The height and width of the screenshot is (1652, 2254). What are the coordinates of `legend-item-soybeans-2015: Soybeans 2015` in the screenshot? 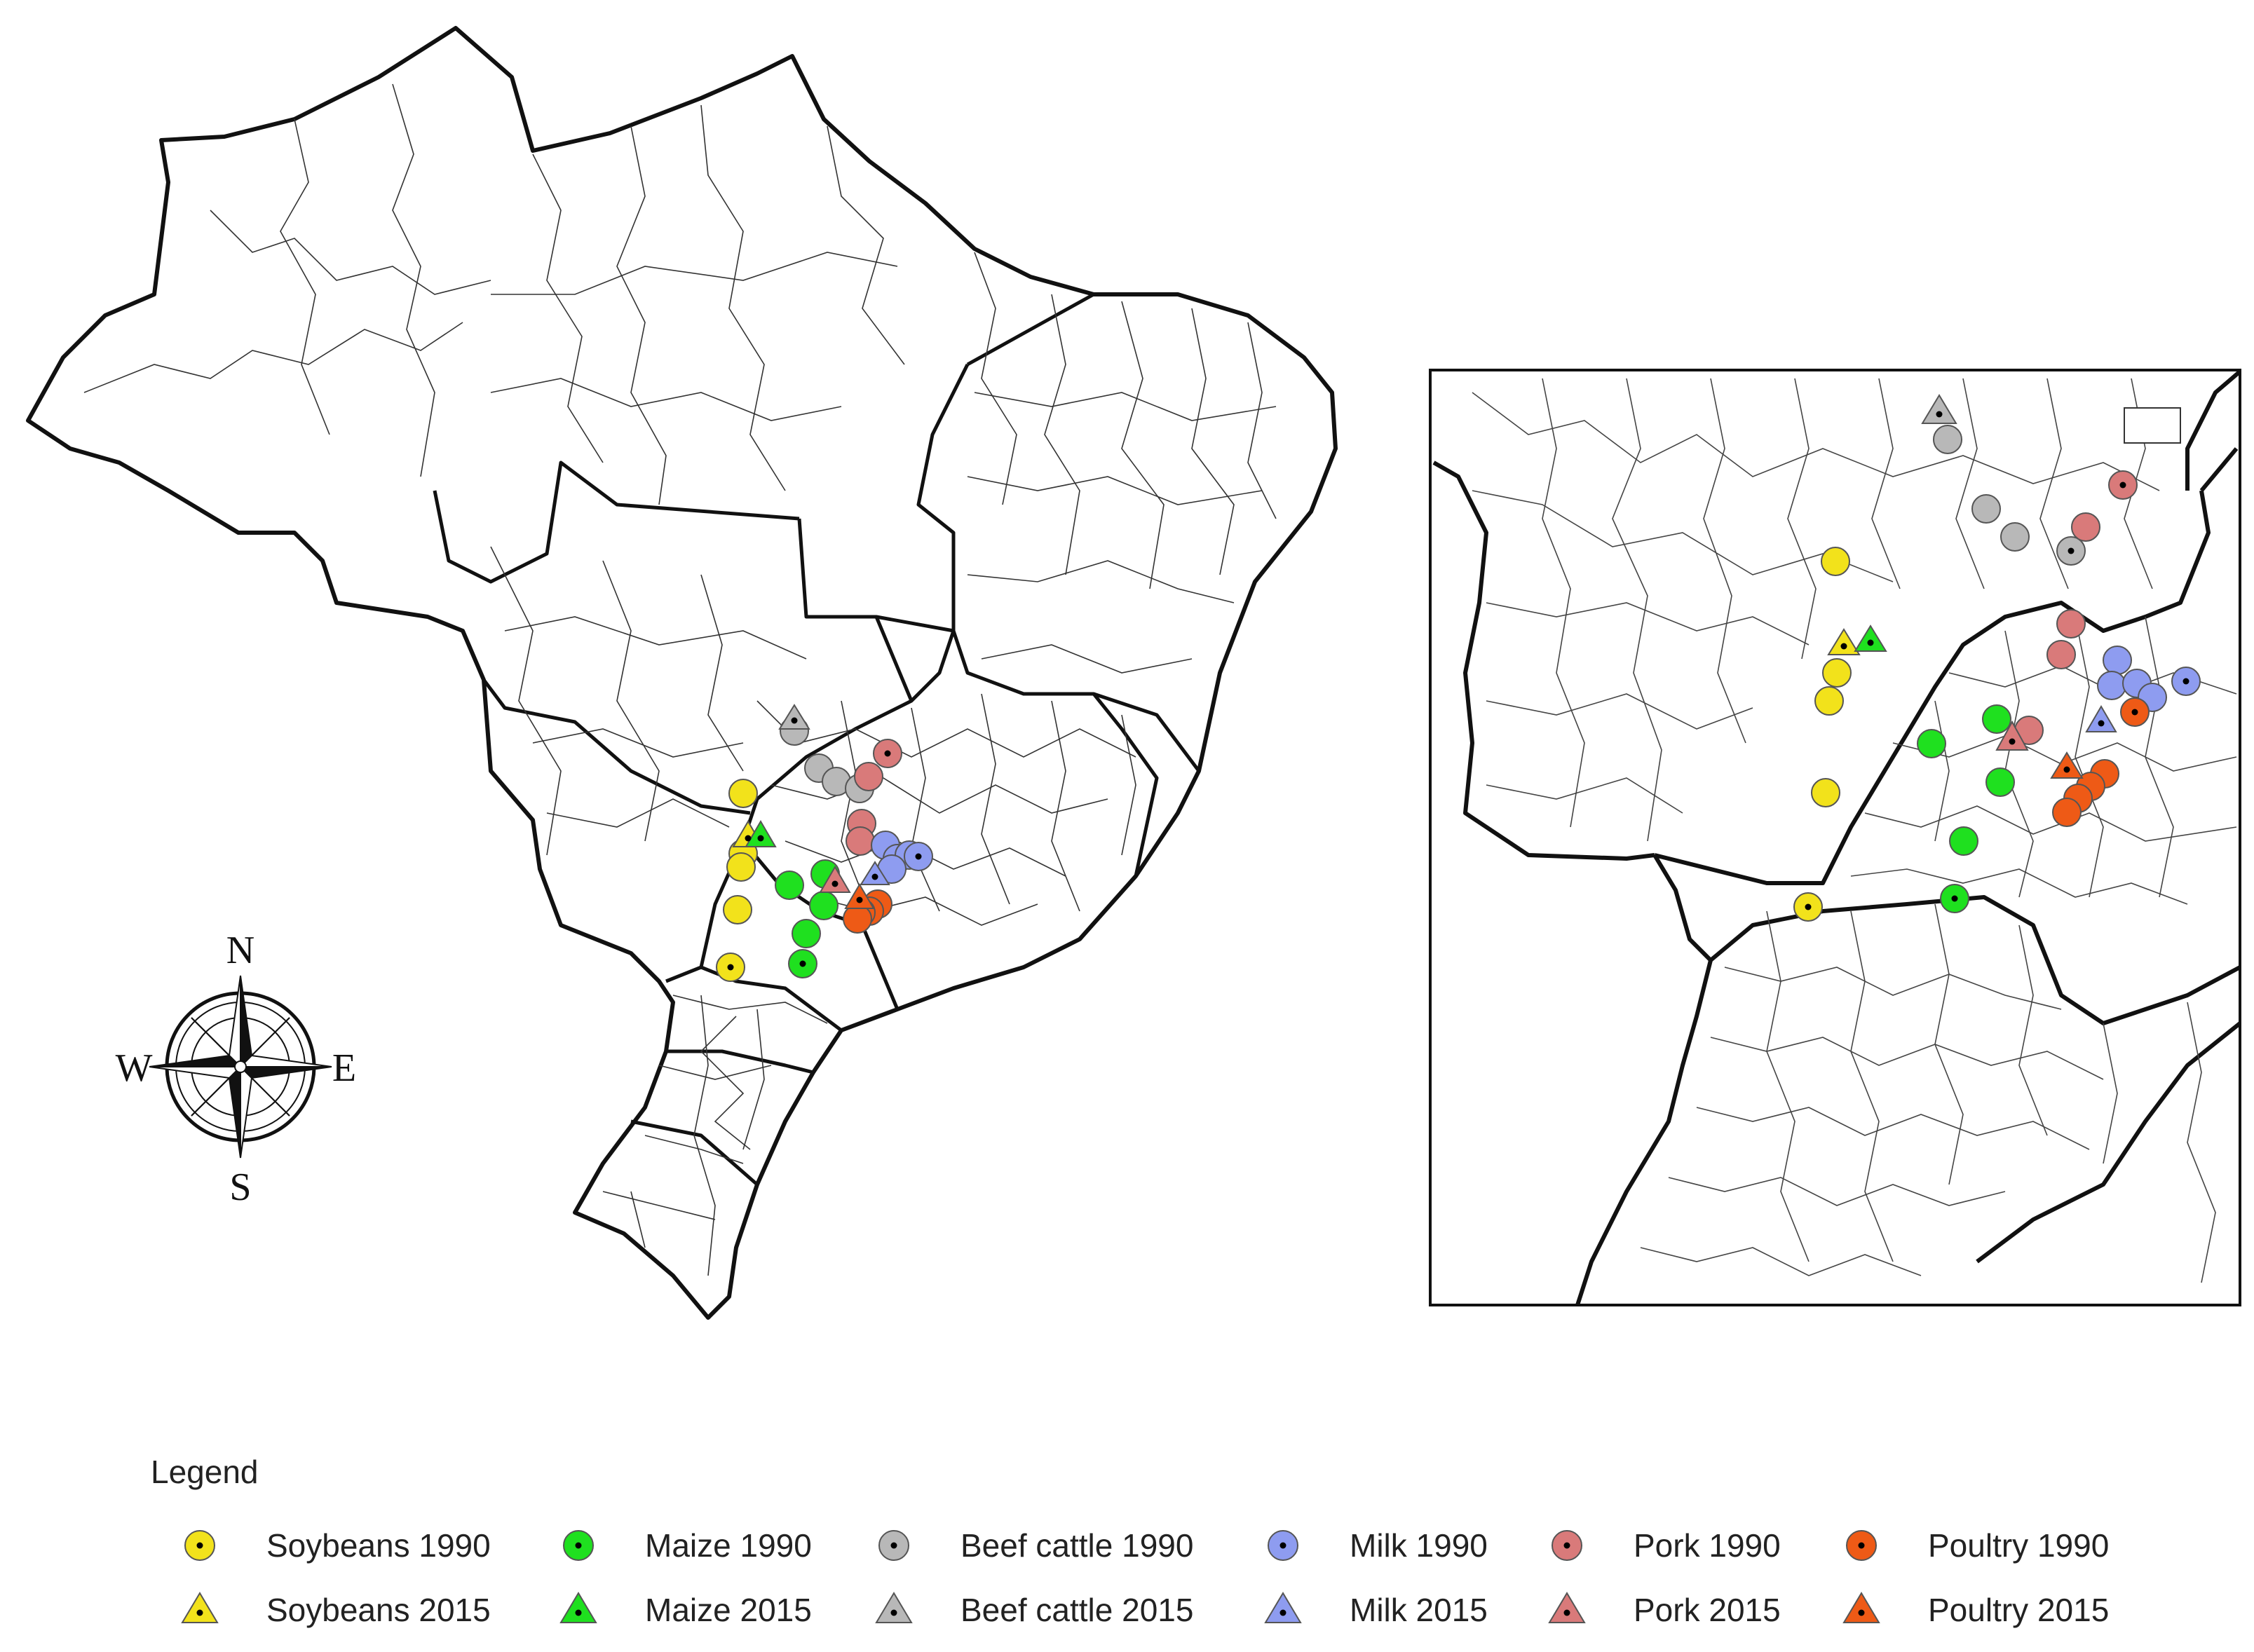 It's located at (336, 1610).